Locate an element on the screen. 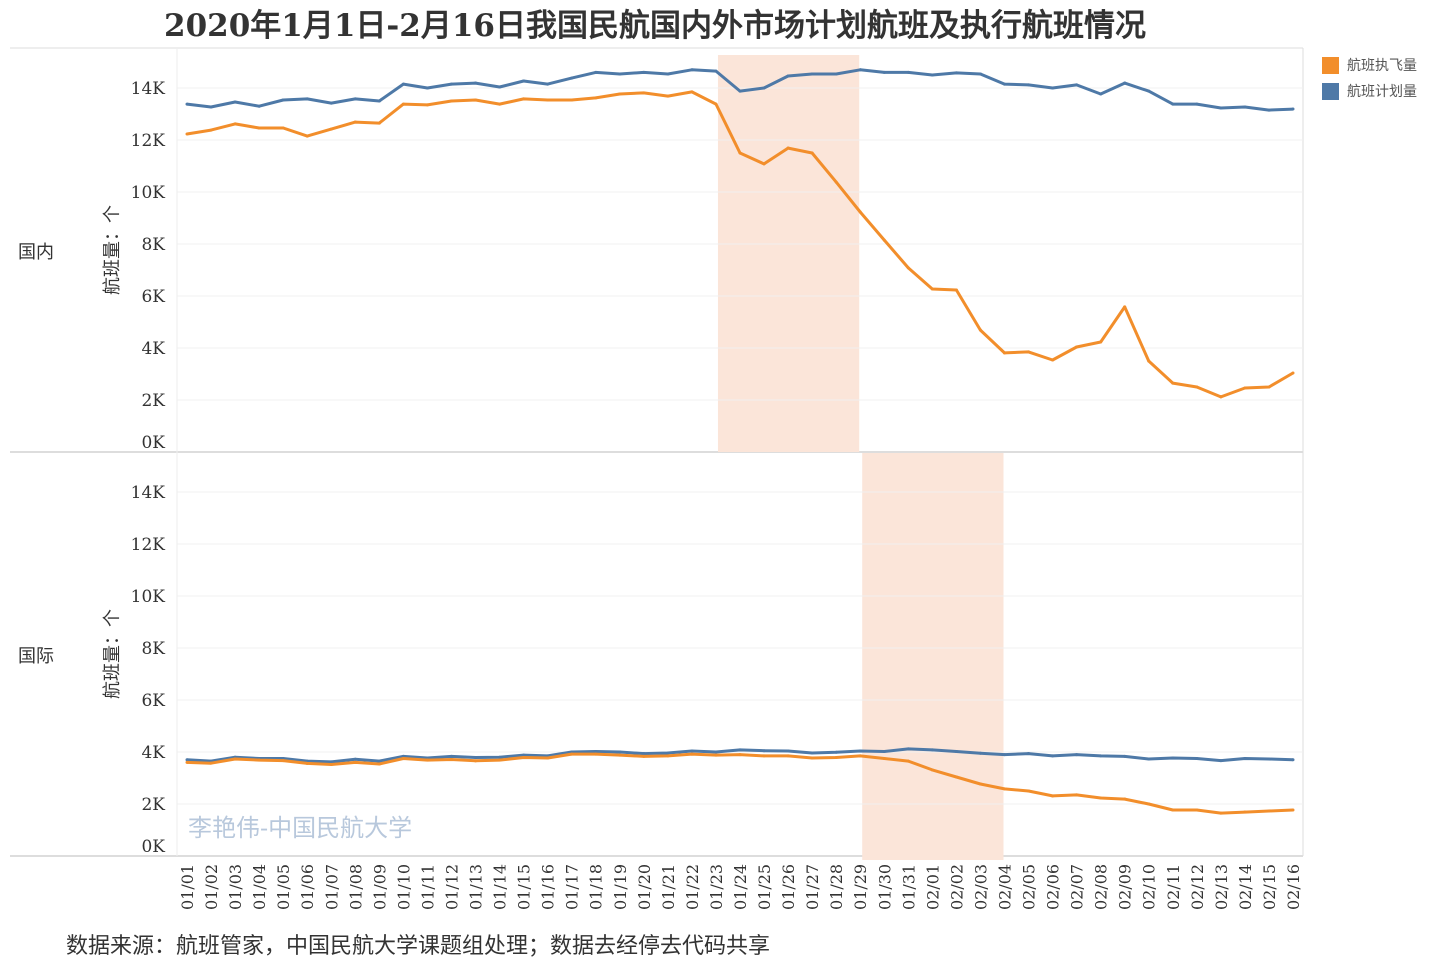  x-tick-label: 01/28 is located at coordinates (836, 887).